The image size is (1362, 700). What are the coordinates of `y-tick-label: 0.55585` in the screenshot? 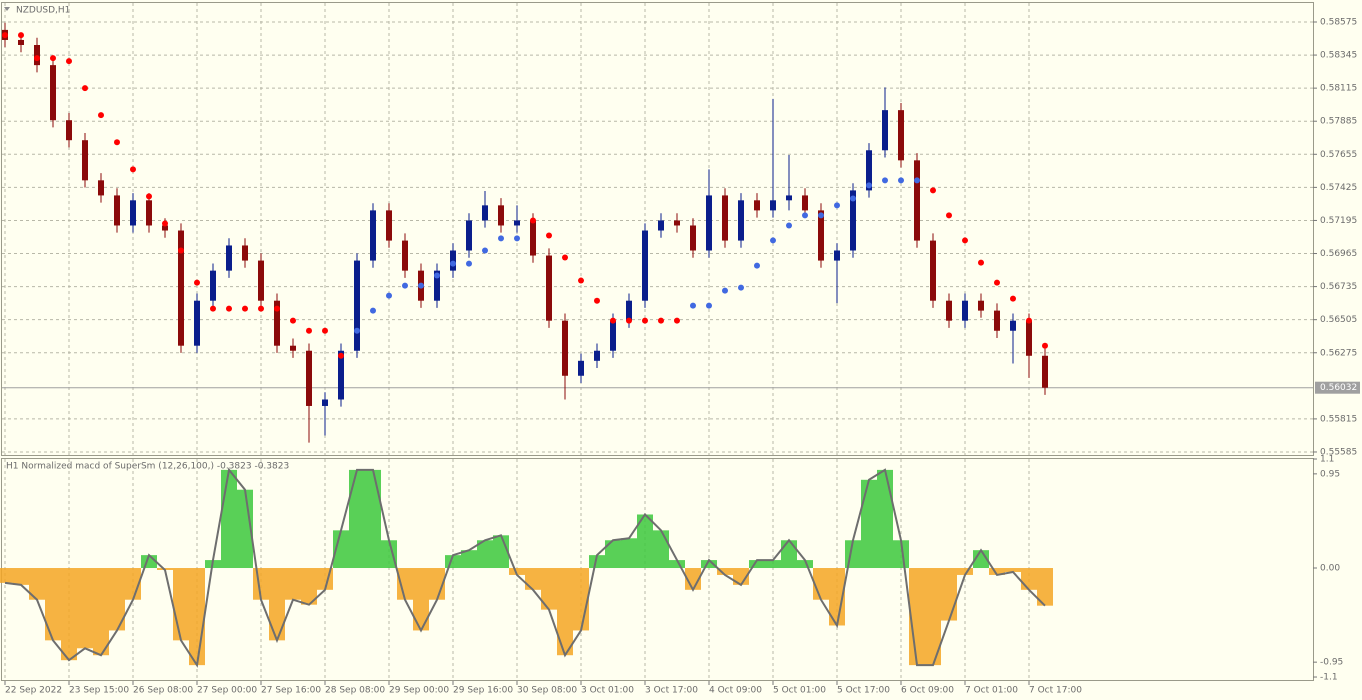 It's located at (1338, 452).